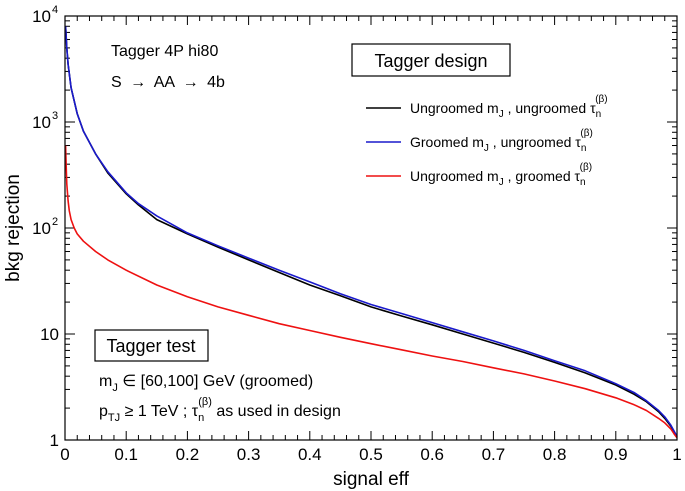  Describe the element at coordinates (206, 383) in the screenshot. I see `test-mass-window: mJ ∈ [60,100] GeV (groomed)` at that location.